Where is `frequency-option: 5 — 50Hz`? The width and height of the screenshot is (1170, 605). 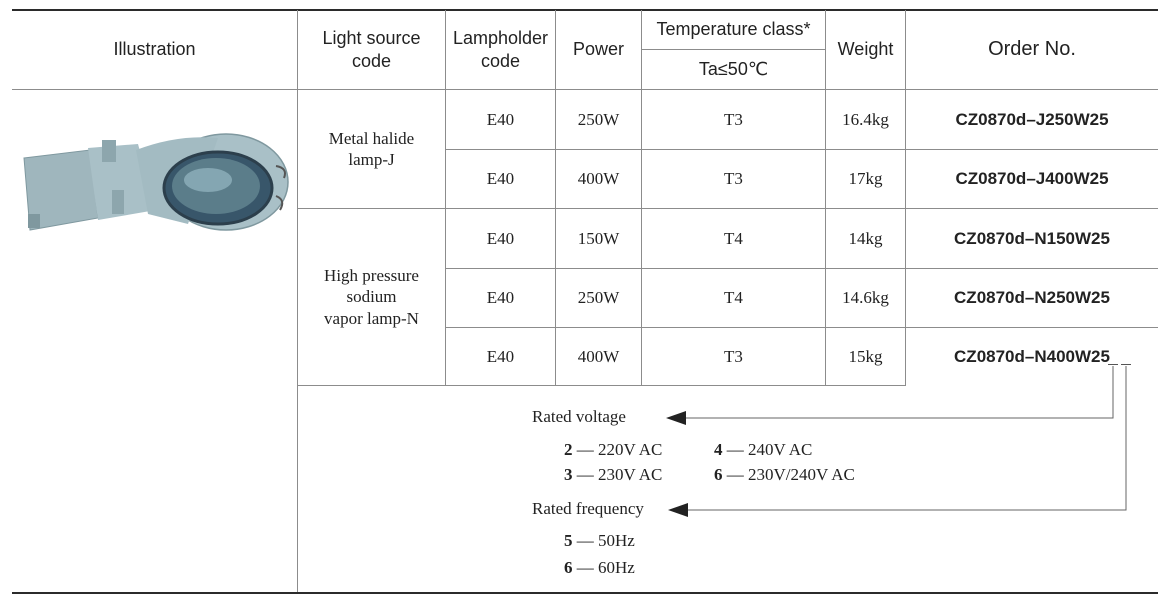
frequency-option: 5 — 50Hz is located at coordinates (599, 540).